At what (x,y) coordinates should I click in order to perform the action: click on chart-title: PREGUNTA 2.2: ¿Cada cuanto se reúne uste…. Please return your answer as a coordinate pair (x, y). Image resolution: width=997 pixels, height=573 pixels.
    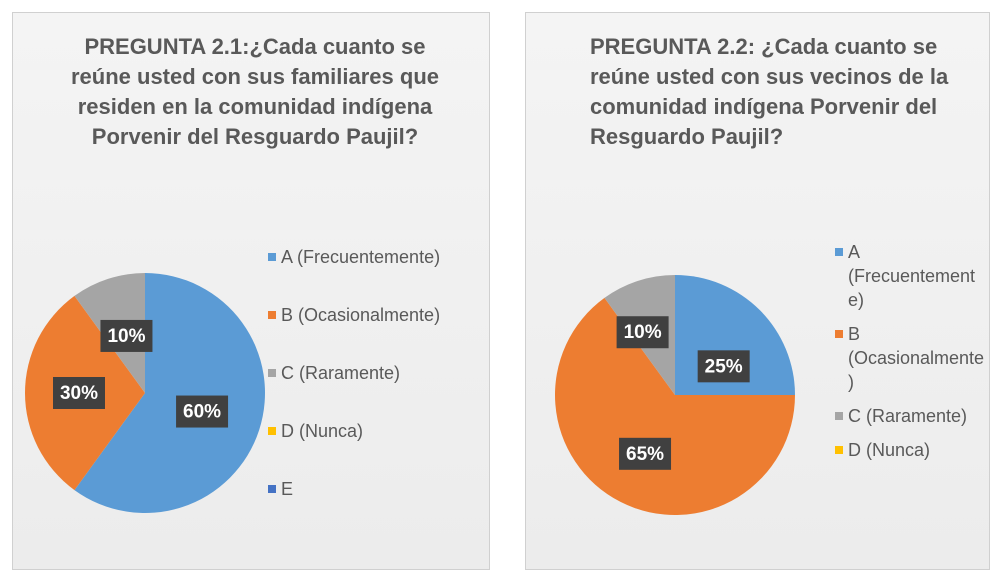
    Looking at the image, I should click on (769, 91).